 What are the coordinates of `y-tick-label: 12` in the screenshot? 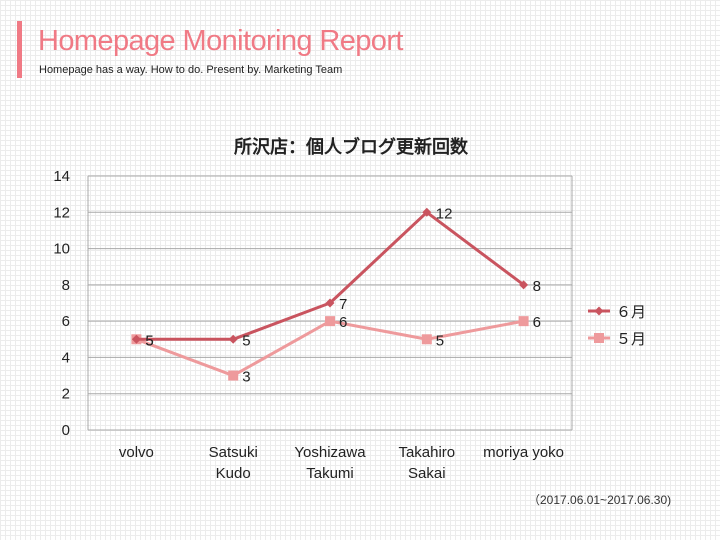 It's located at (61, 212).